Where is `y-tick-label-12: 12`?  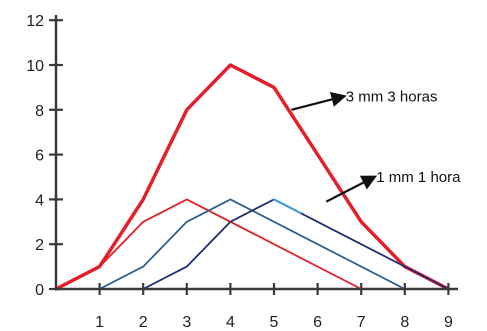 y-tick-label-12: 12 is located at coordinates (35, 21).